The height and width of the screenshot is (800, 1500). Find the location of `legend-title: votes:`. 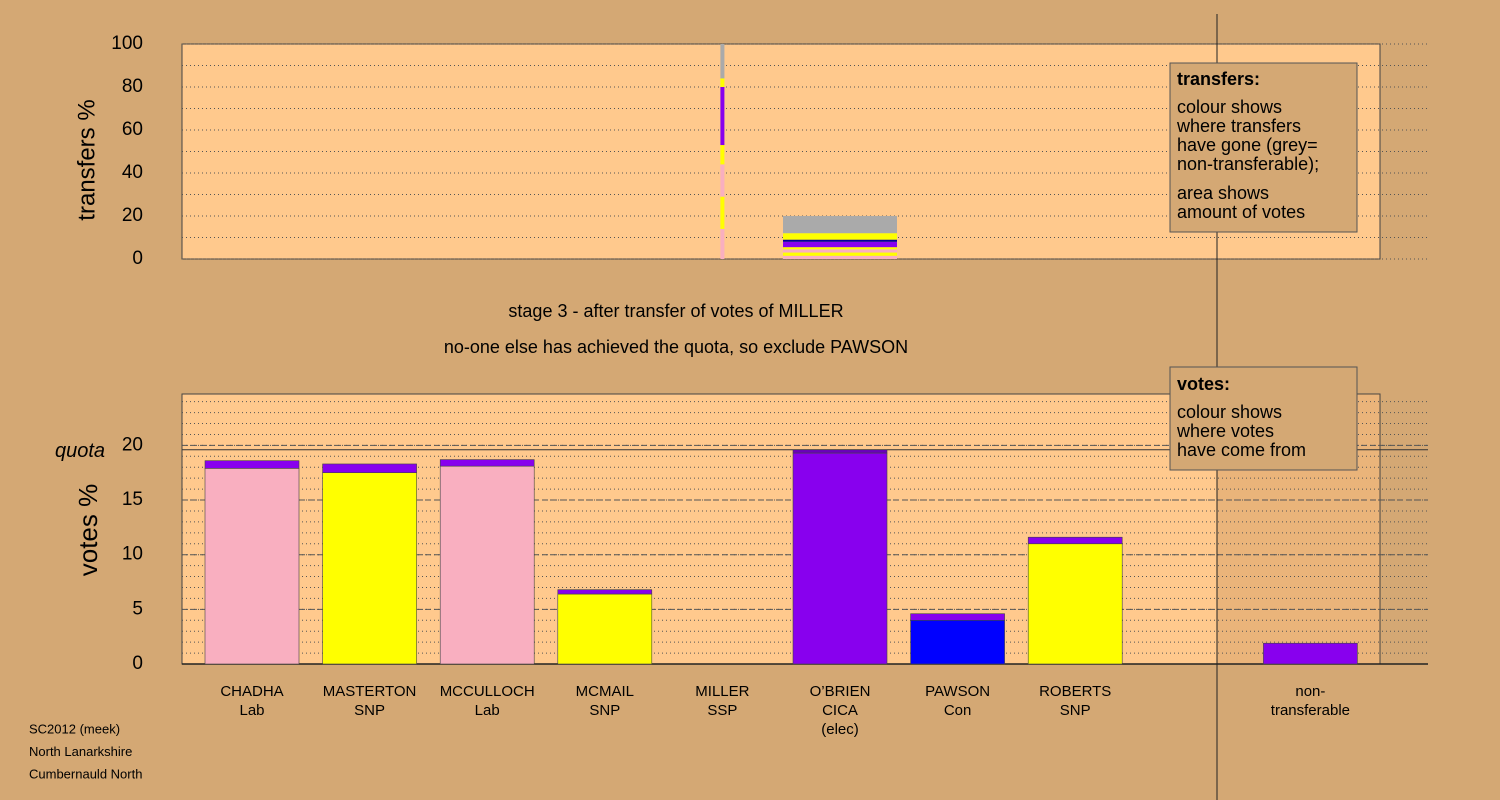

legend-title: votes: is located at coordinates (1203, 384).